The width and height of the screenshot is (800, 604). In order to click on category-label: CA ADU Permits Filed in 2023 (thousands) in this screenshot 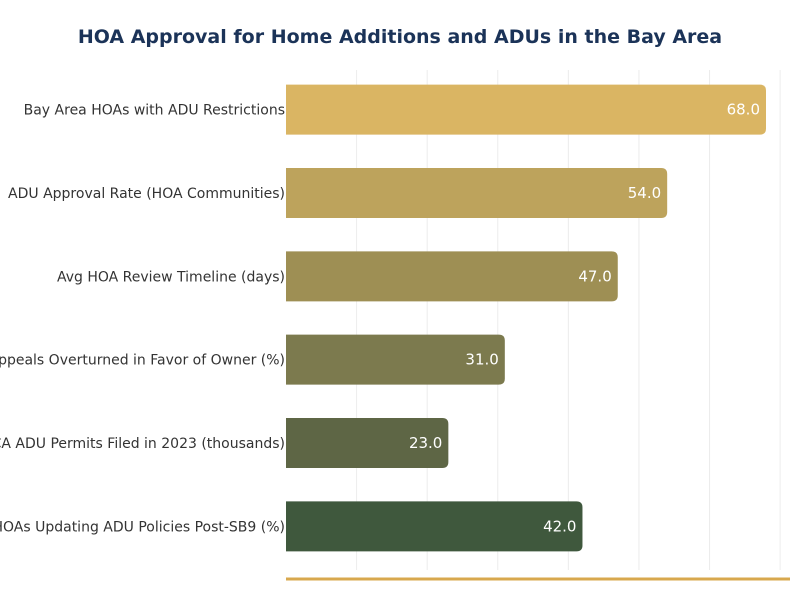, I will do `click(142, 444)`.